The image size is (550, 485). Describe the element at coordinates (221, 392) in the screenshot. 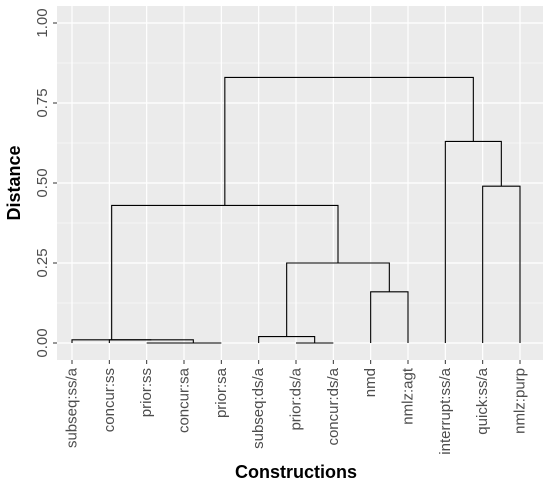

I see `leaf-label: prior:sa` at that location.